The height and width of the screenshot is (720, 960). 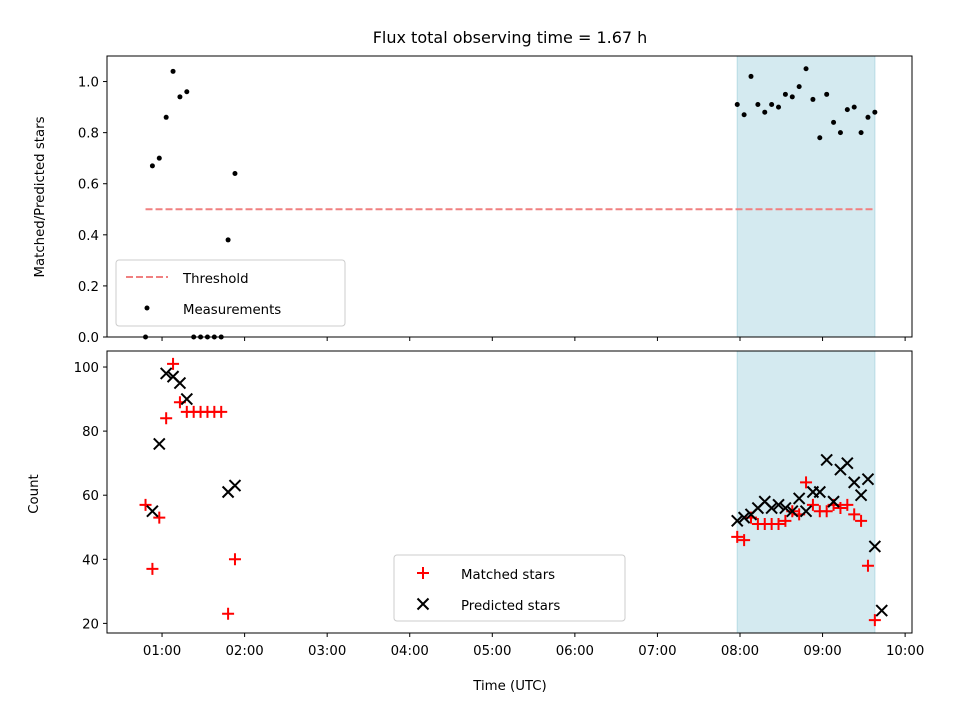 I want to click on legend-matched-swatch, so click(x=423, y=573).